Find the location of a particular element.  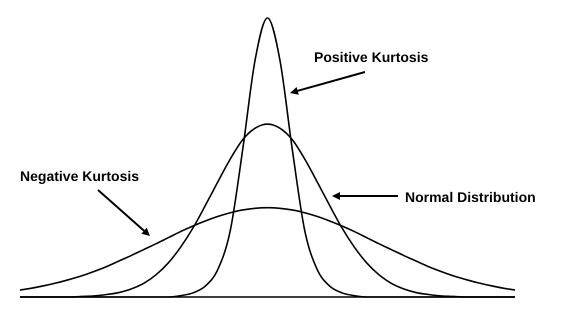

text: Positive Kurtosis is located at coordinates (371, 57).